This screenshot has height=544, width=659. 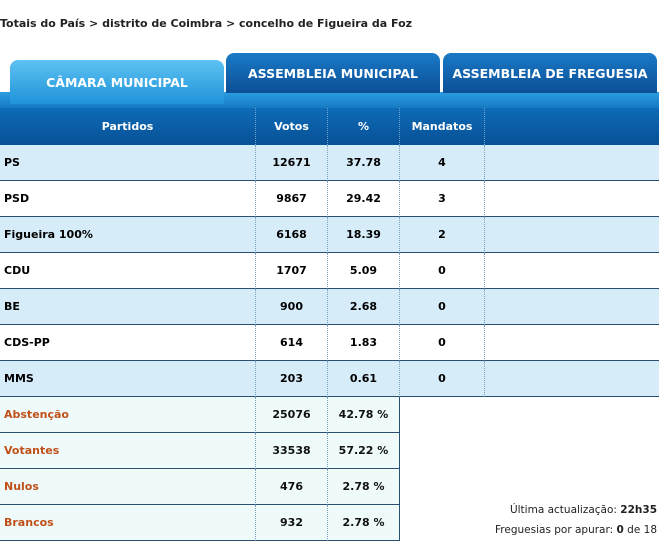 I want to click on table-cell: 203, so click(x=292, y=379).